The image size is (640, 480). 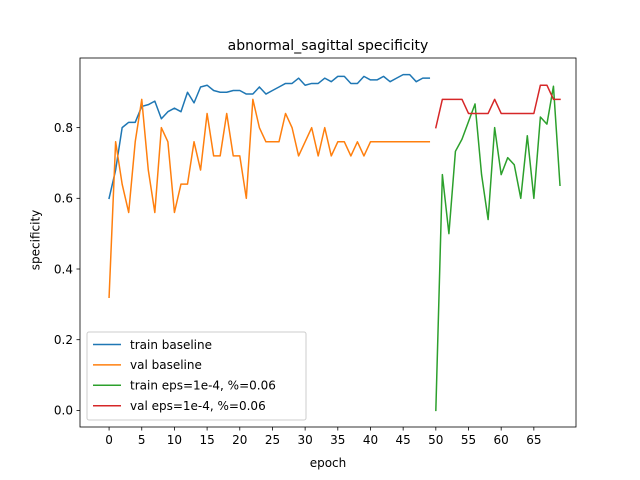 What do you see at coordinates (533, 440) in the screenshot?
I see `x-tick-label-13: 65` at bounding box center [533, 440].